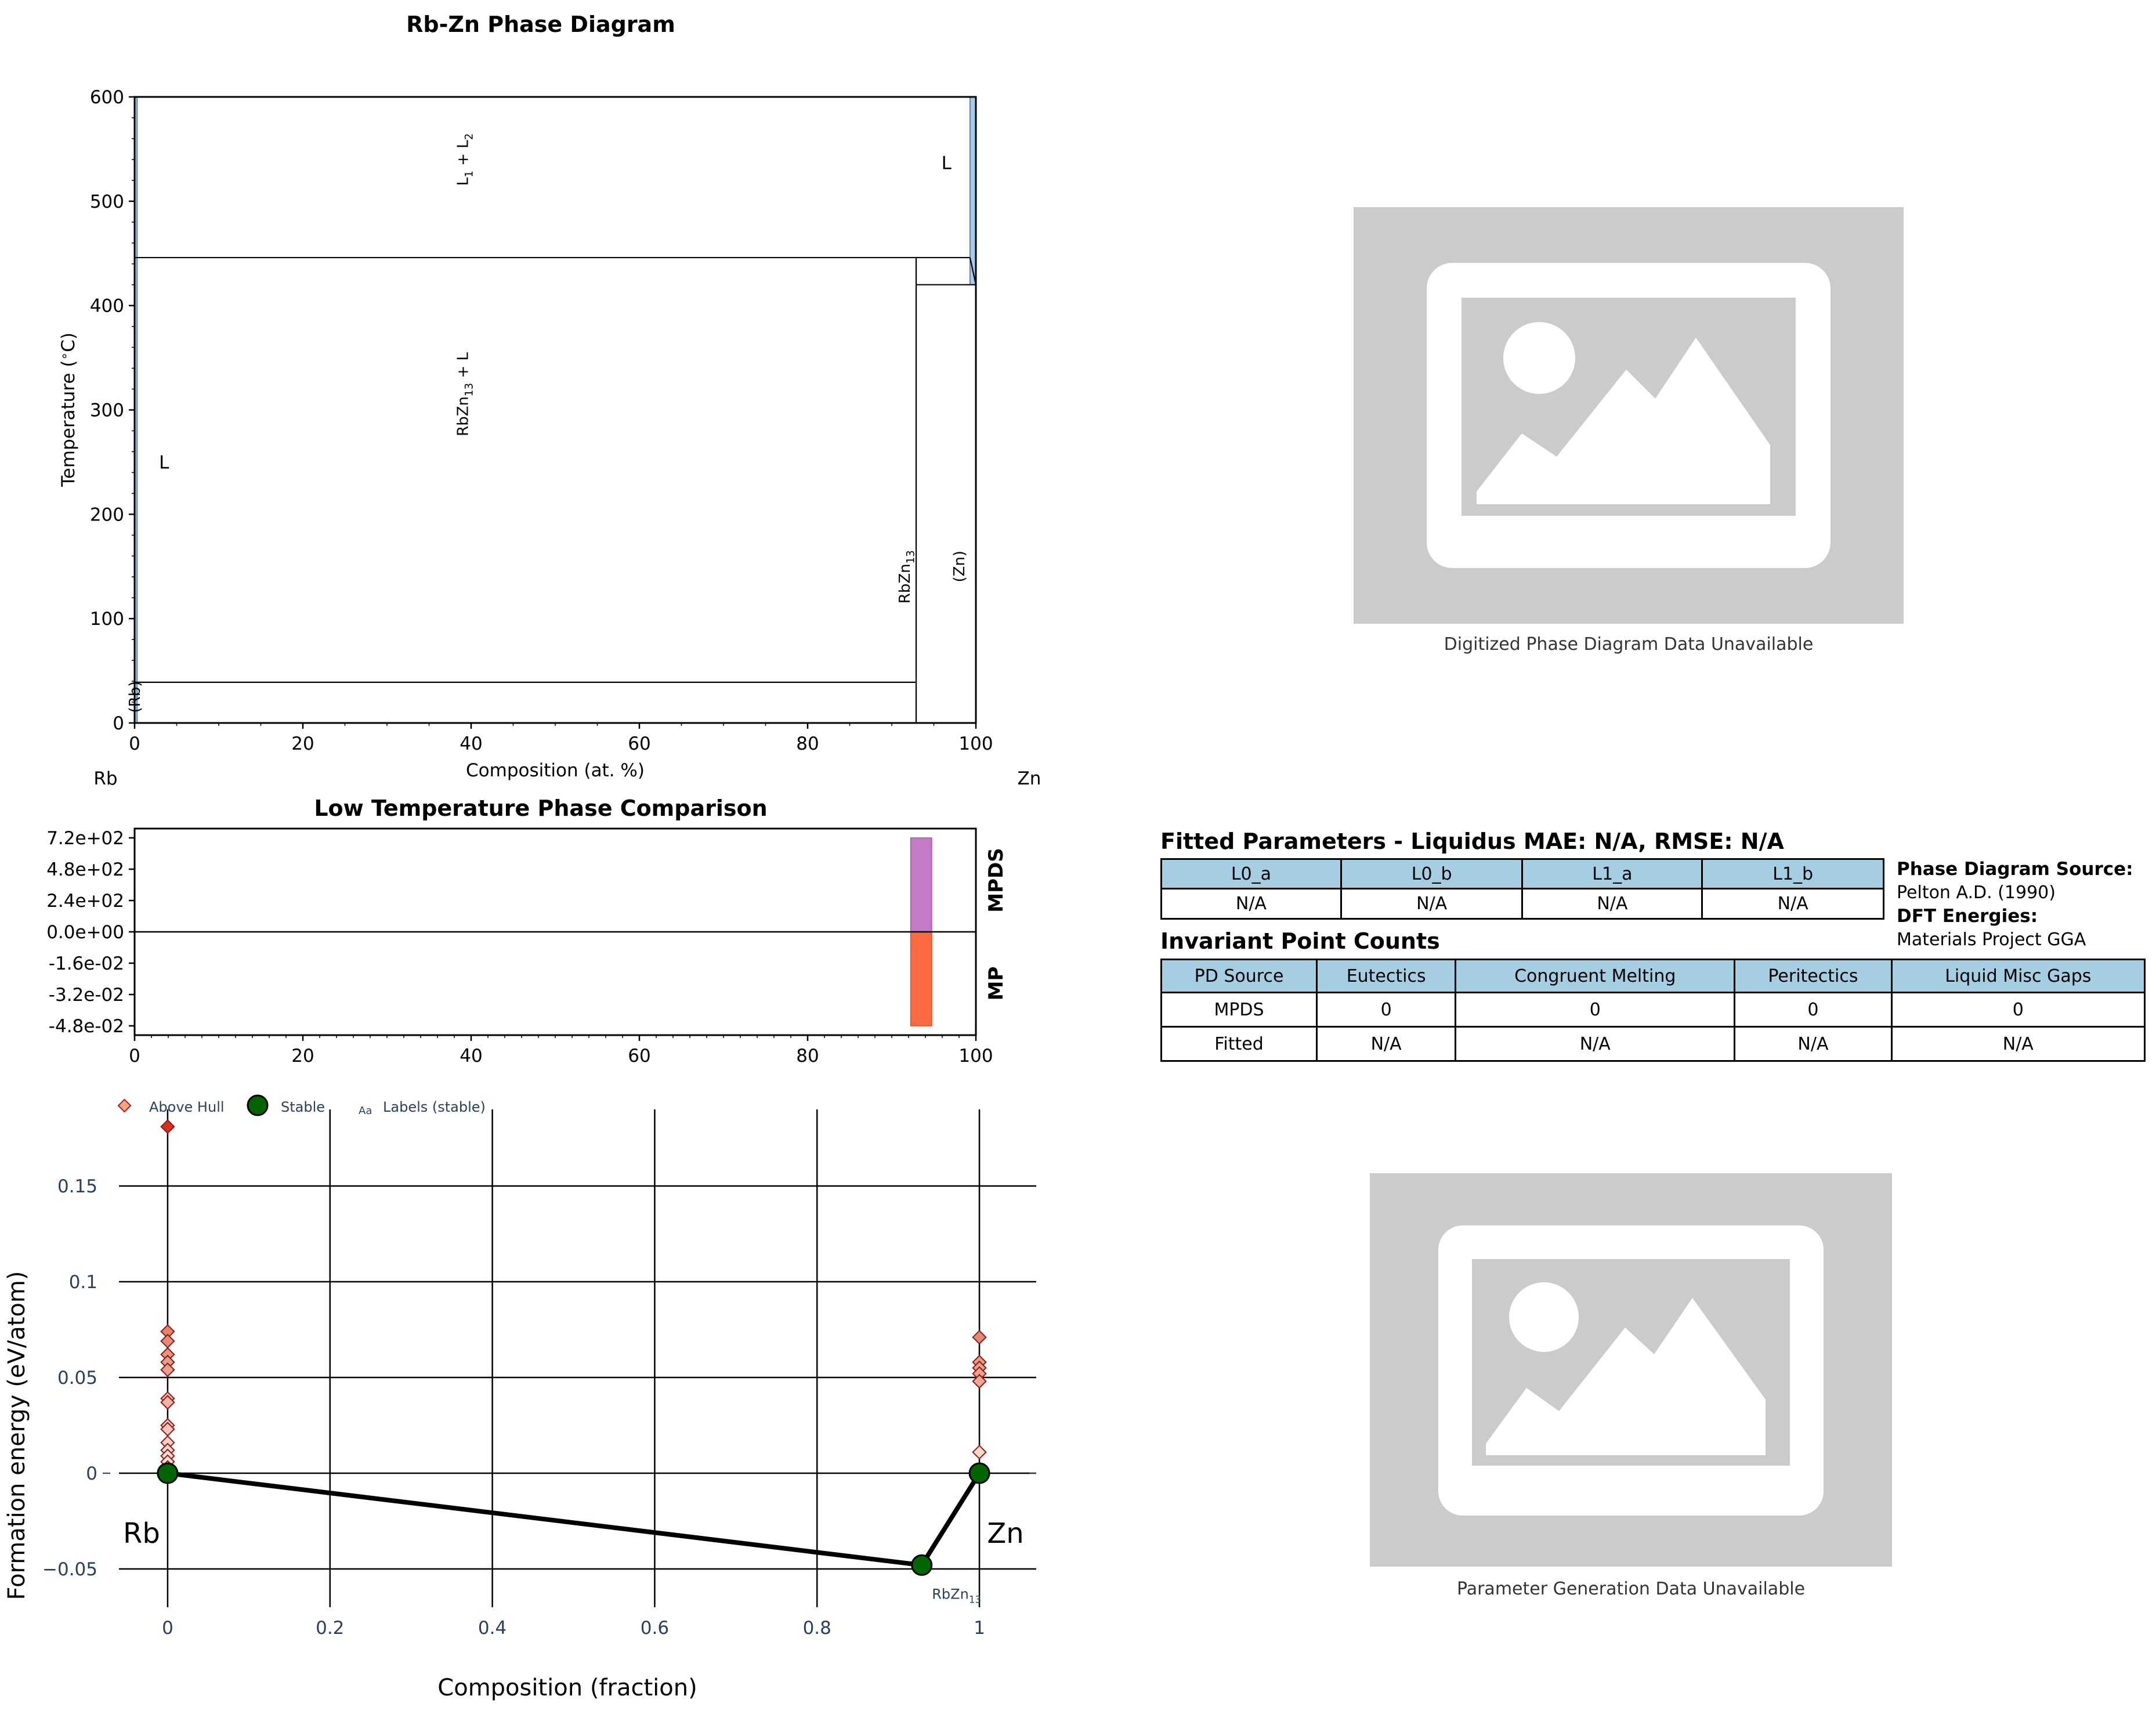  What do you see at coordinates (1029, 778) in the screenshot?
I see `element-label-zn: Zn` at bounding box center [1029, 778].